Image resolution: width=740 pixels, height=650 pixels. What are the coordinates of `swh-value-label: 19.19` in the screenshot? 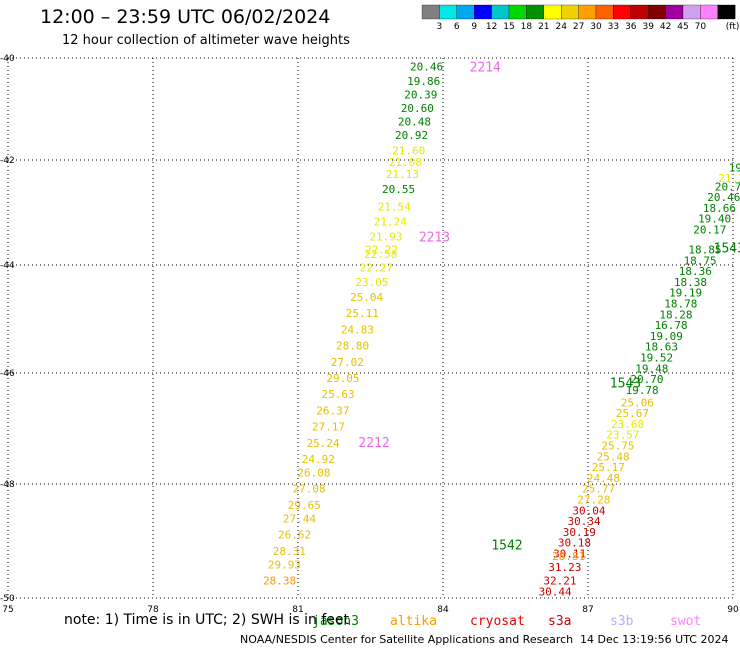 It's located at (685, 293).